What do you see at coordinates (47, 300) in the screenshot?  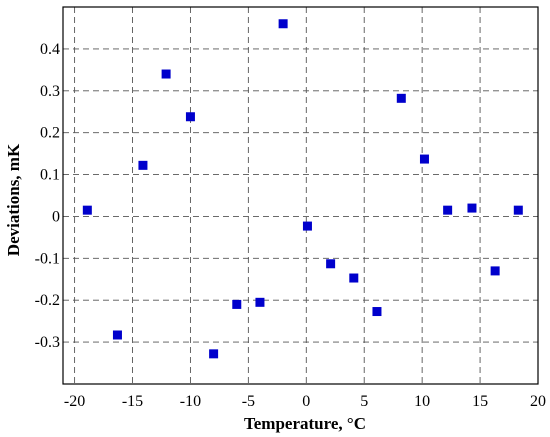 I see `y-tick-label: -0.2` at bounding box center [47, 300].